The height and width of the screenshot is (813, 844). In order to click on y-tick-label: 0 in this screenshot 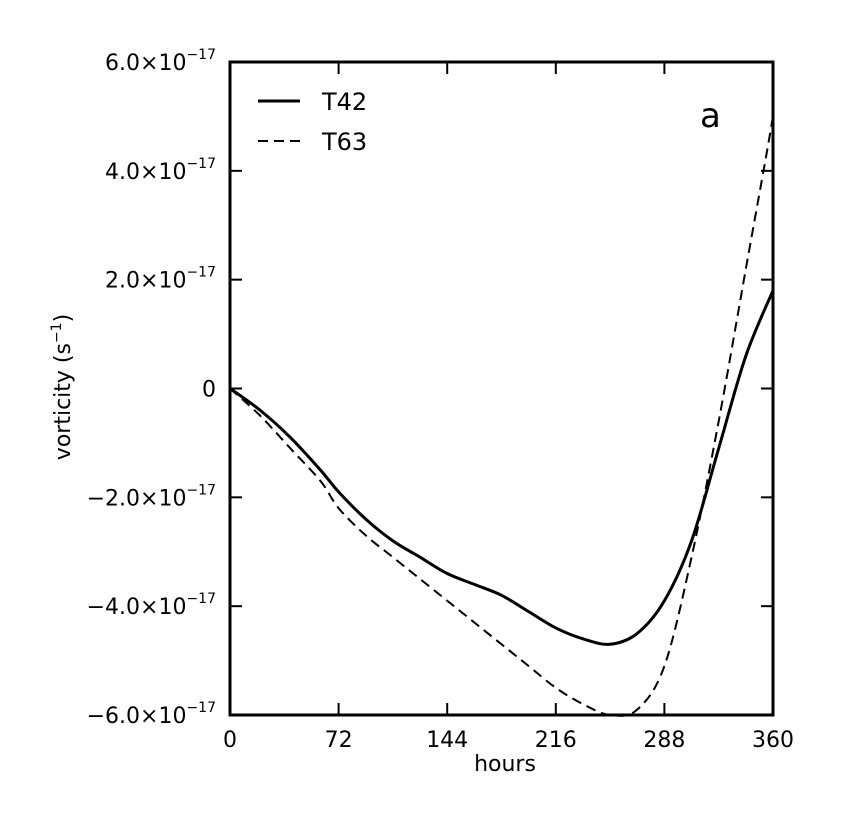, I will do `click(209, 390)`.